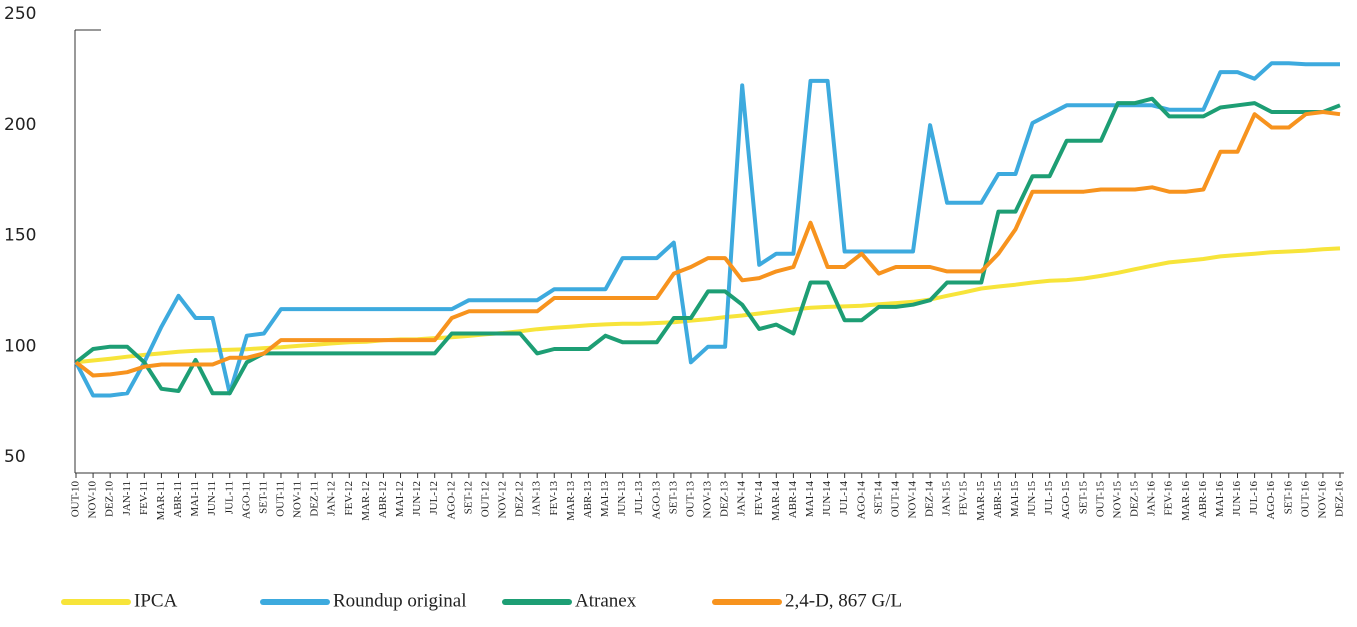  I want to click on x-tick-label: ABR-11, so click(178, 499).